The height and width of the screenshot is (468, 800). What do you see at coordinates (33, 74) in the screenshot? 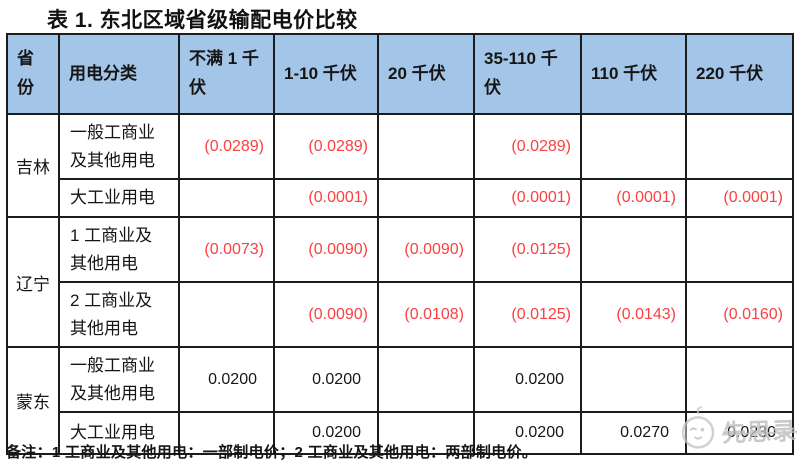
I see `column-header-province: 省份` at bounding box center [33, 74].